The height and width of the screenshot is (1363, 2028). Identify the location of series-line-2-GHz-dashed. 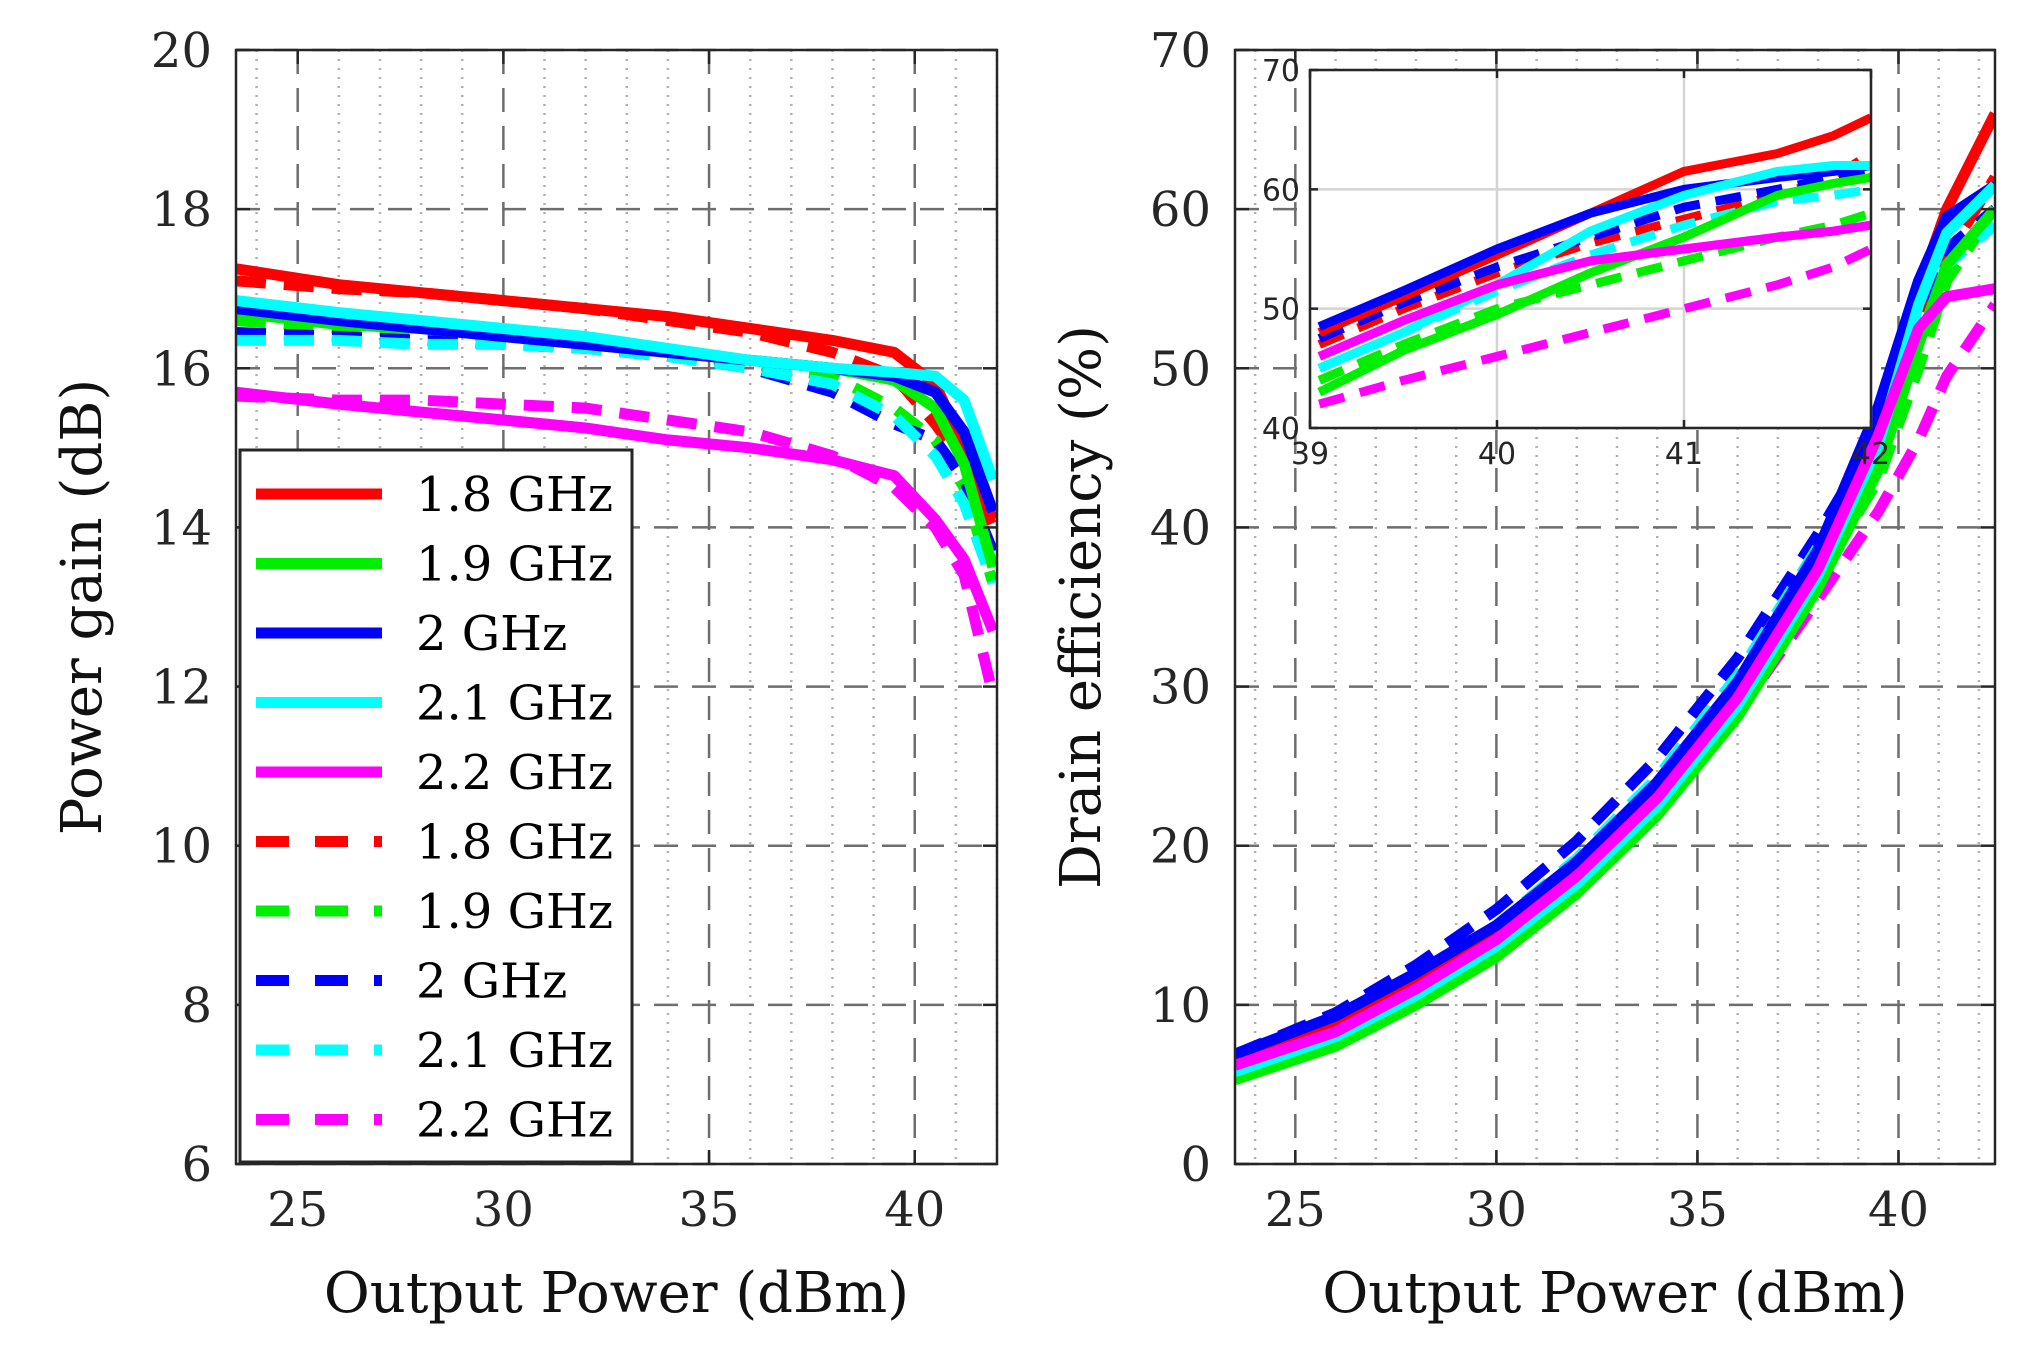
(1594, 254).